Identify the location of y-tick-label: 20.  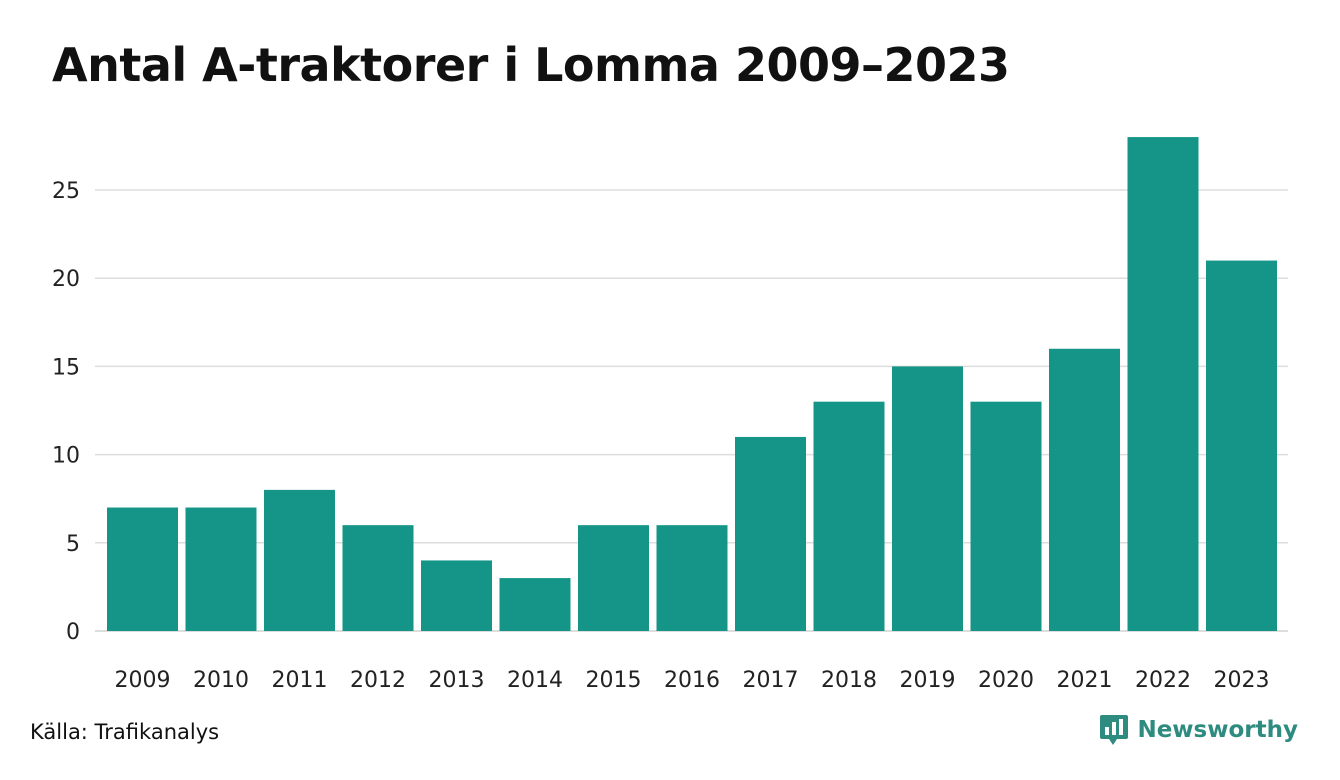
(66, 279).